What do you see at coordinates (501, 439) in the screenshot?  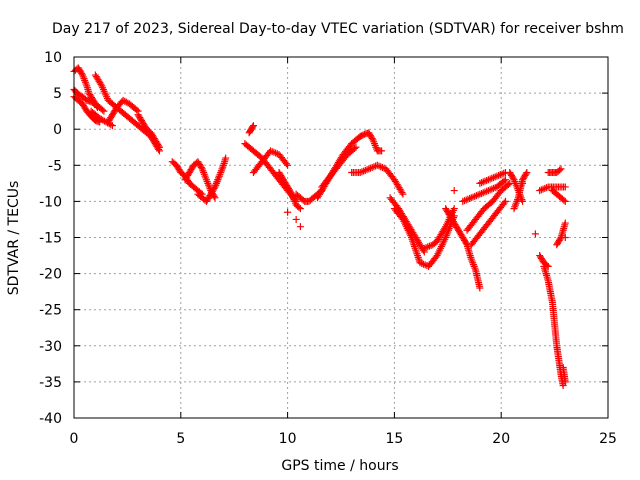 I see `x-tick-label: 20` at bounding box center [501, 439].